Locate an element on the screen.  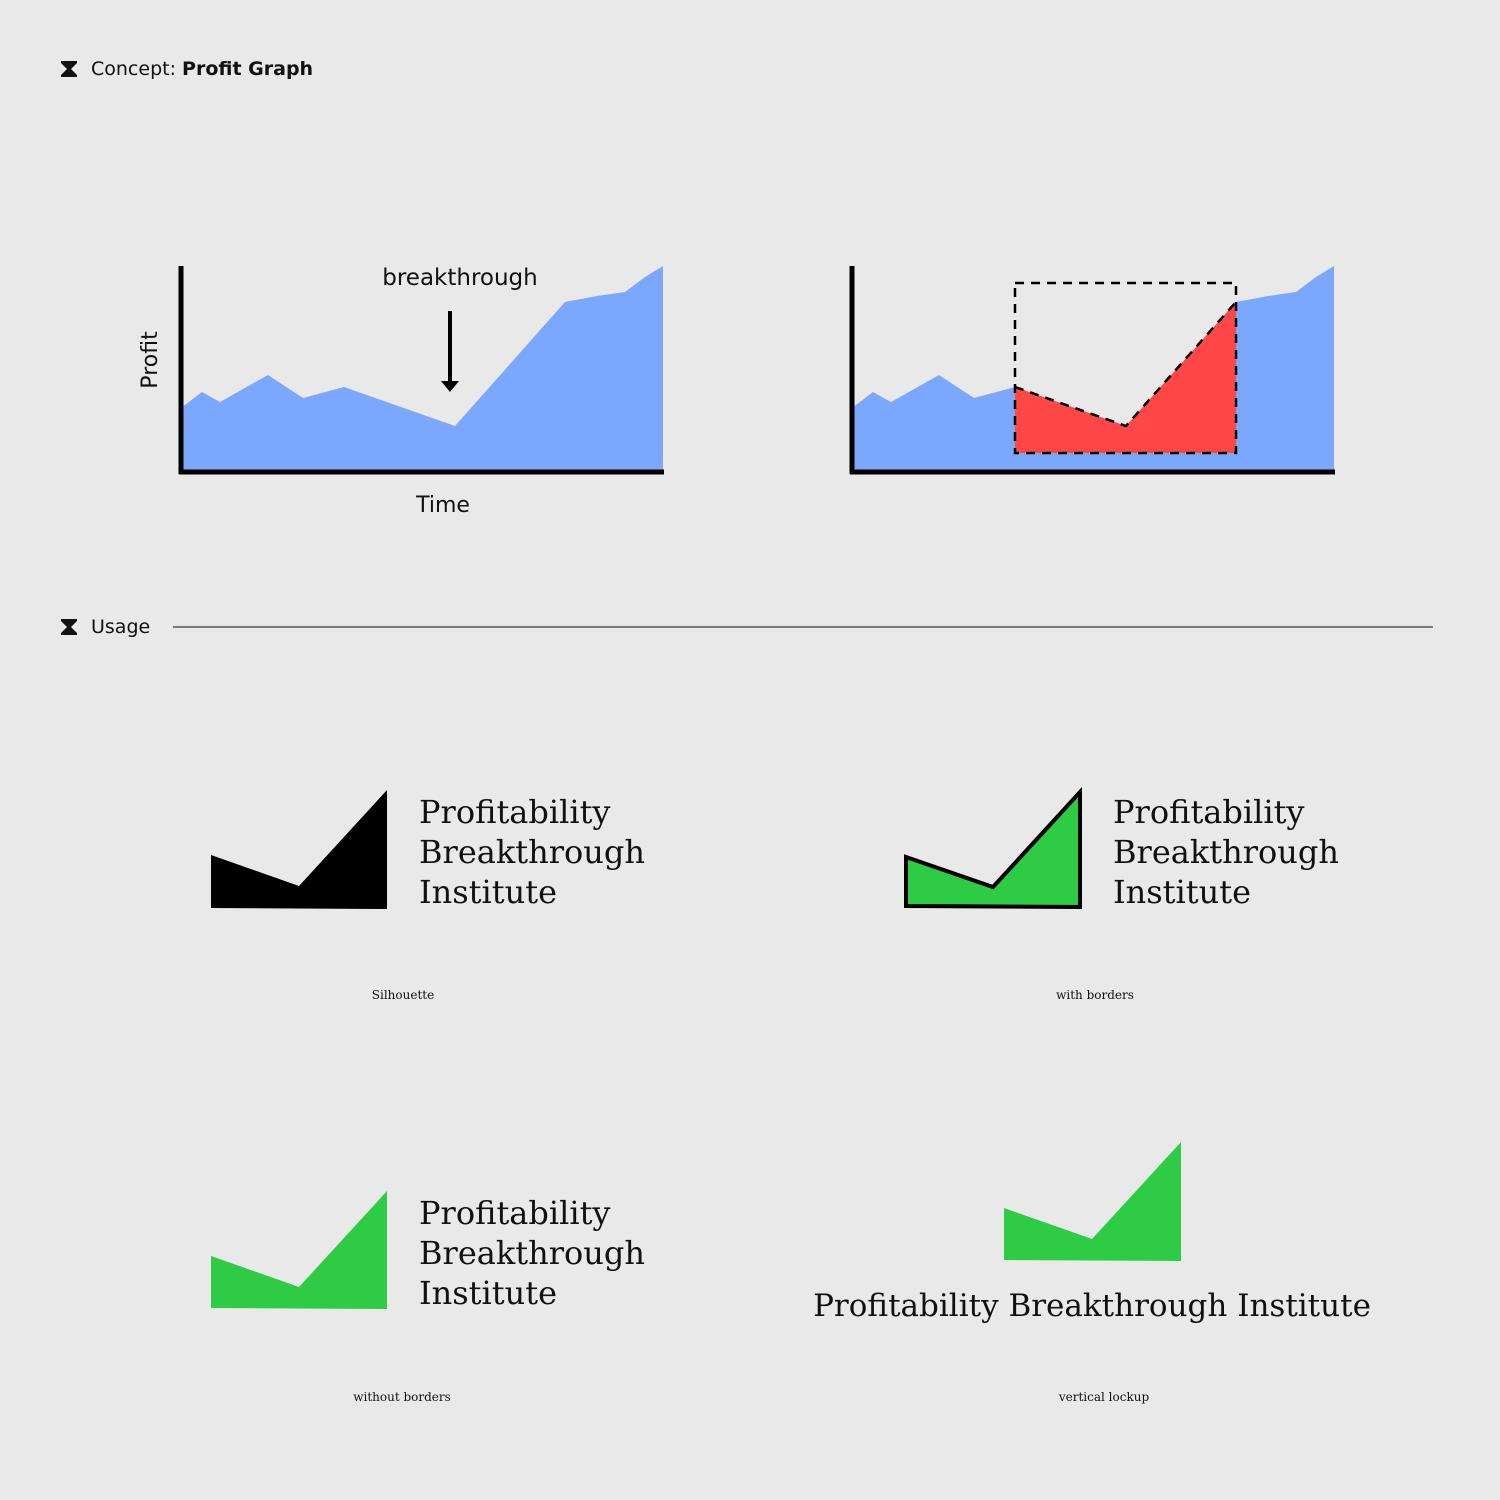
caption-silhouette: Silhouette is located at coordinates (403, 995).